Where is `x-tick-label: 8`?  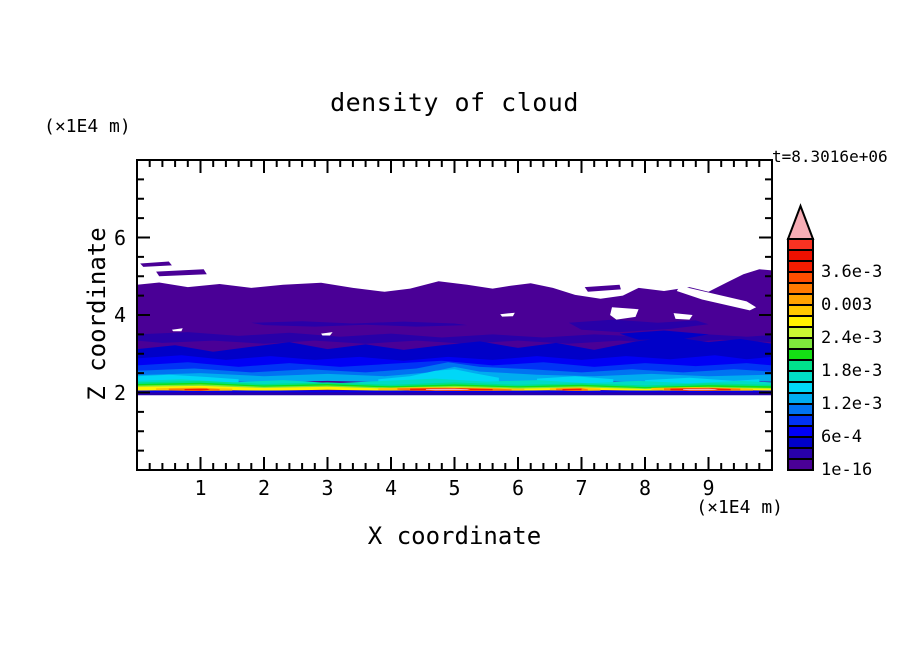 x-tick-label: 8 is located at coordinates (645, 488).